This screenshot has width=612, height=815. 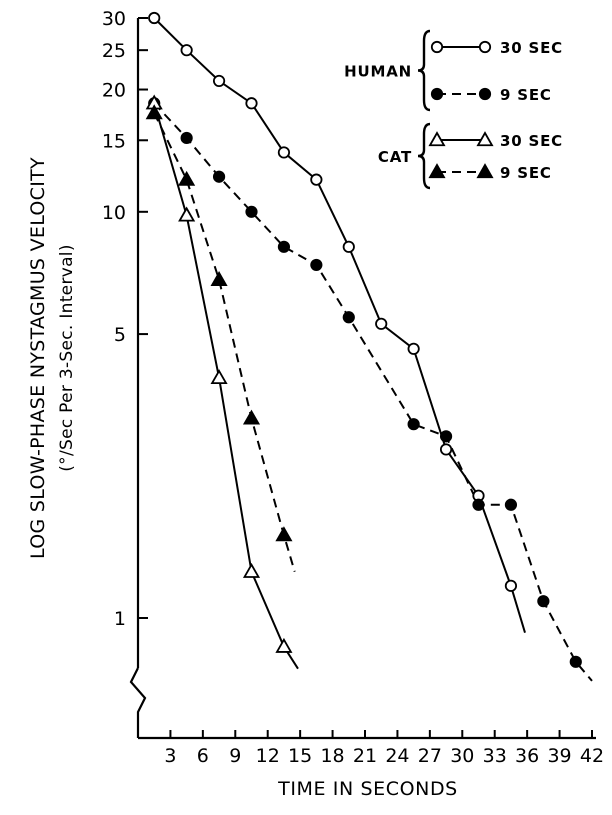 I want to click on legend-label-1: 9 SEC, so click(x=526, y=95).